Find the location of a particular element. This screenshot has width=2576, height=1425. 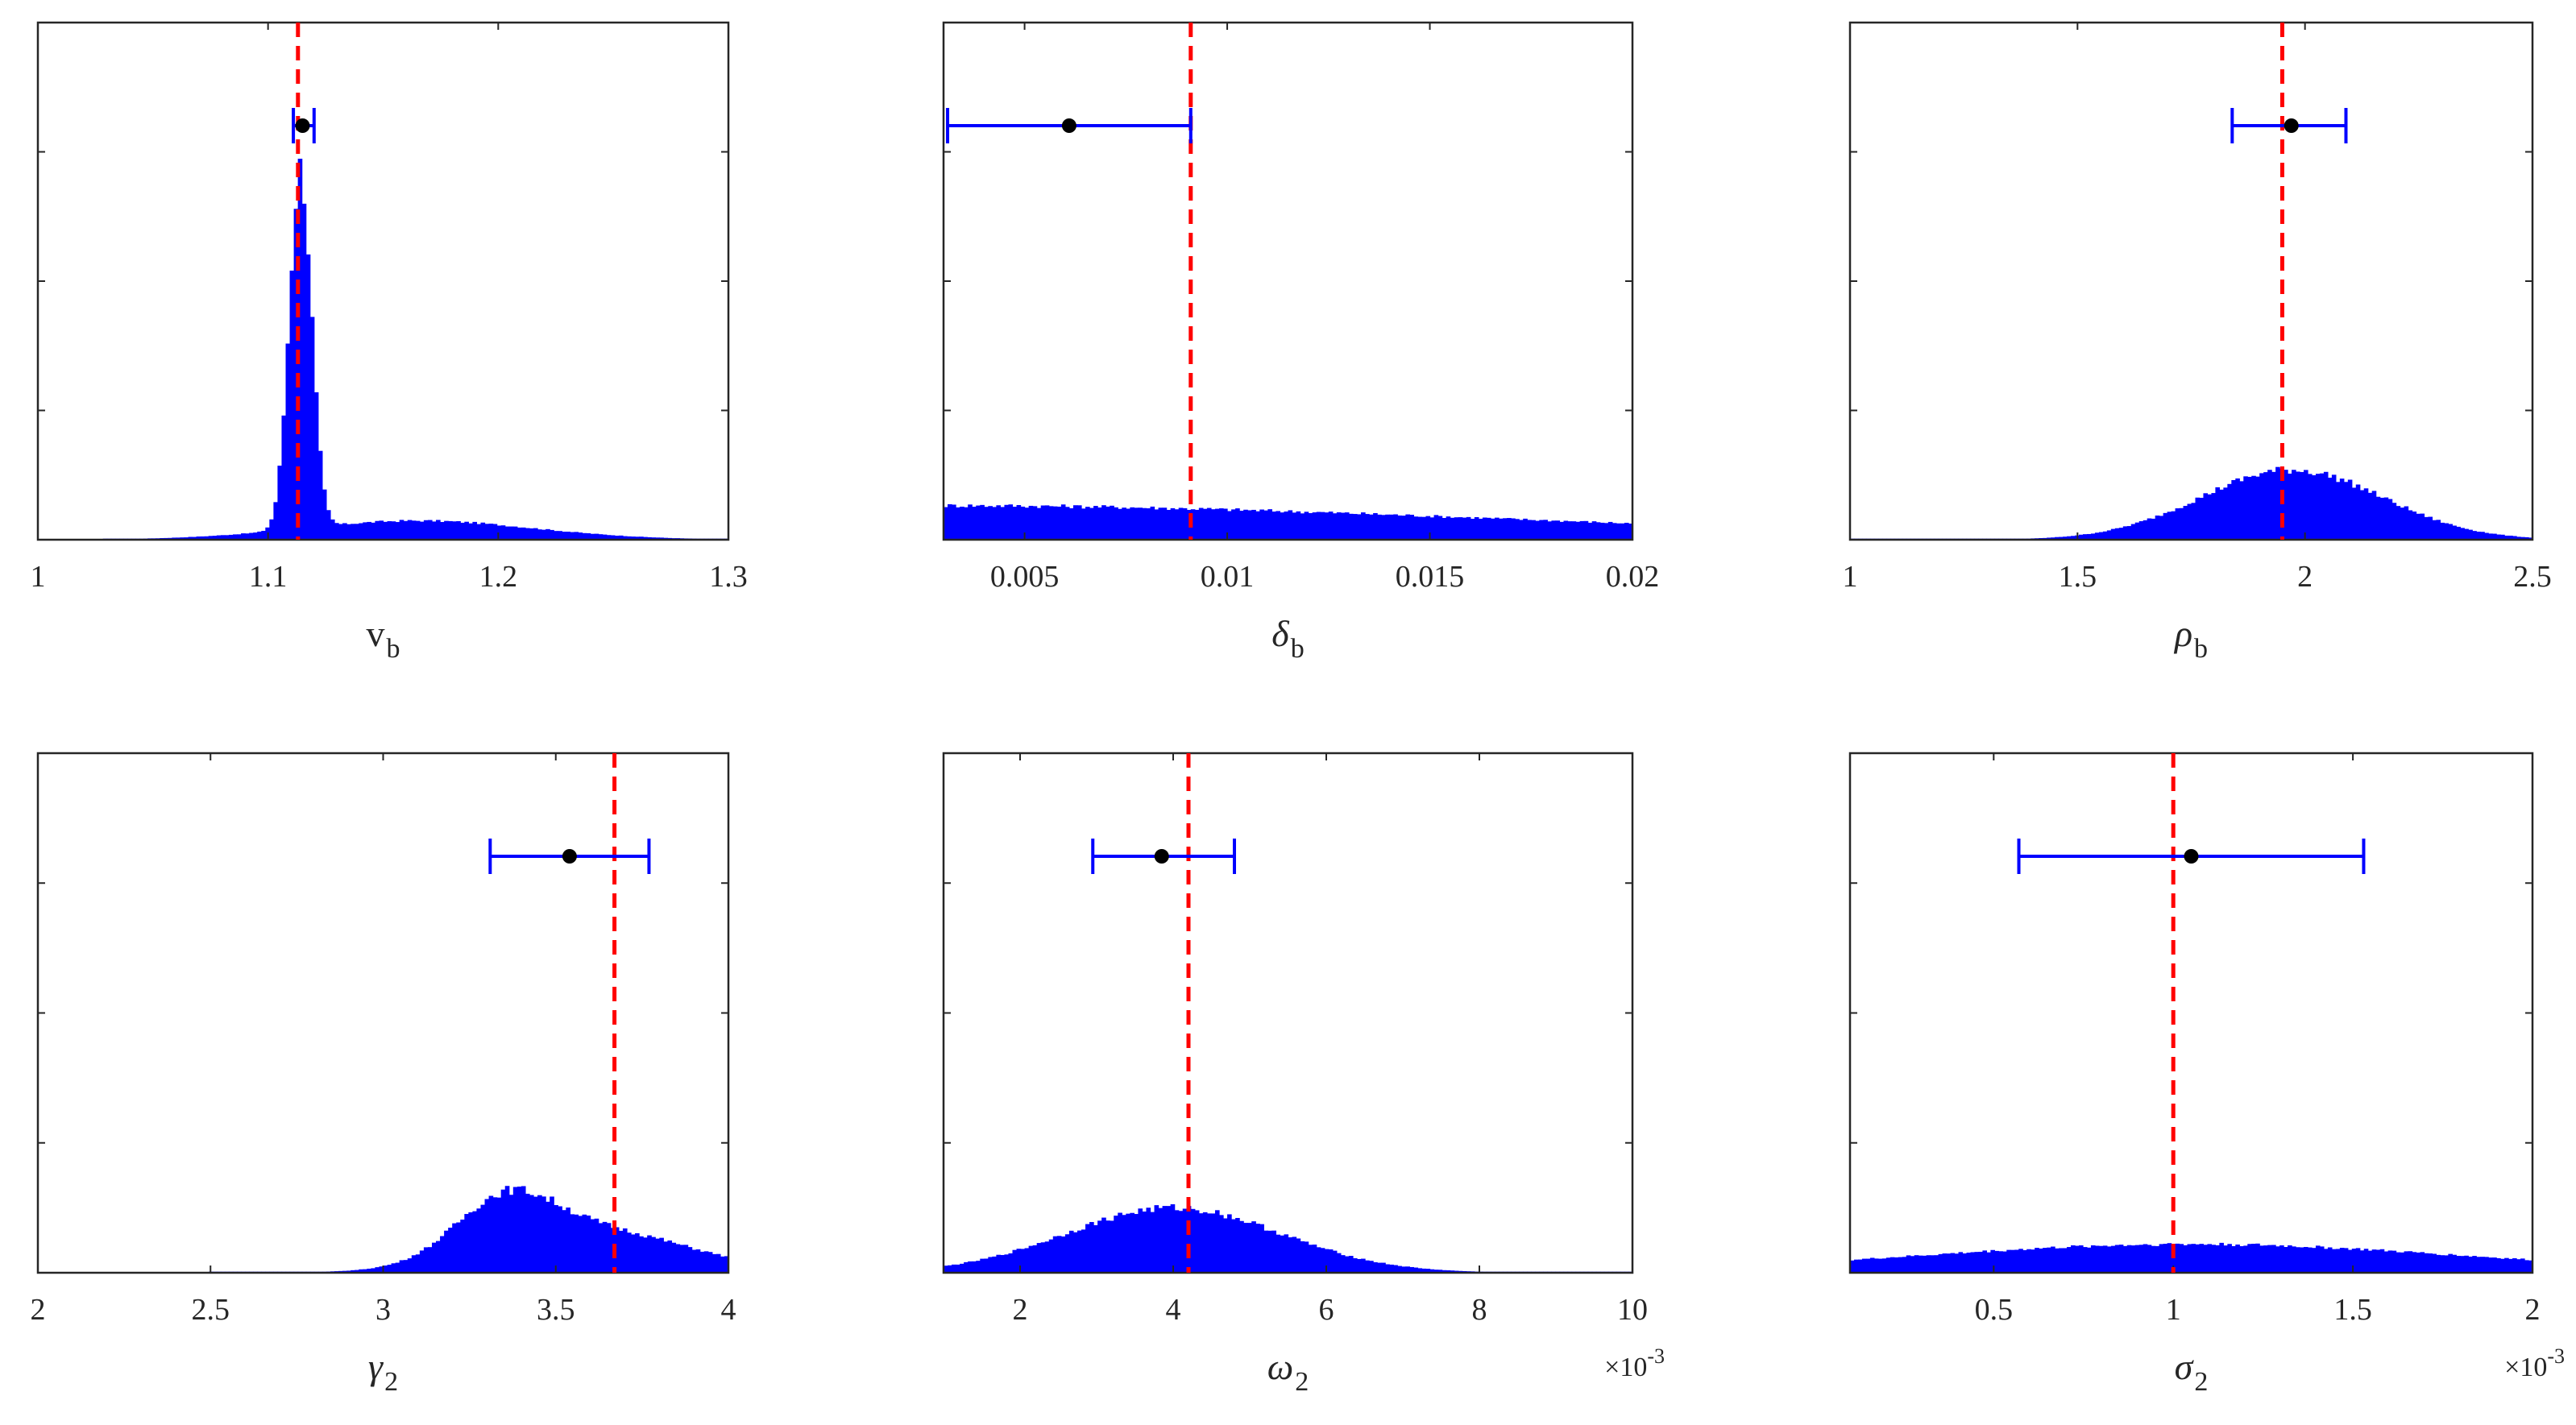

histogram is located at coordinates (2191, 1257).